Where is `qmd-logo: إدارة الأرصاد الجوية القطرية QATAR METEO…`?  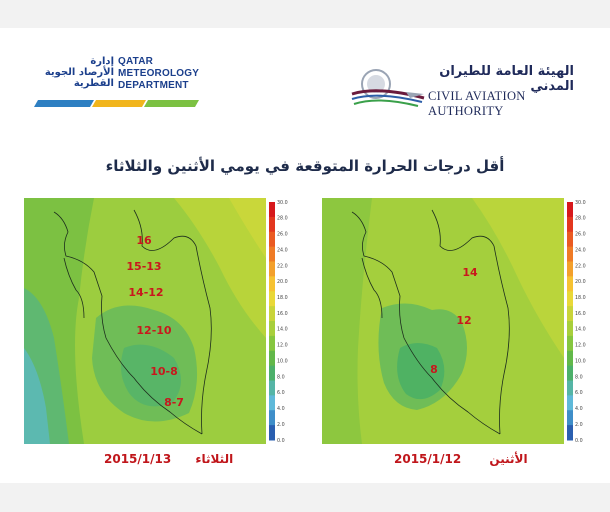 qmd-logo: إدارة الأرصاد الجوية القطرية QATAR METEO… is located at coordinates (119, 82).